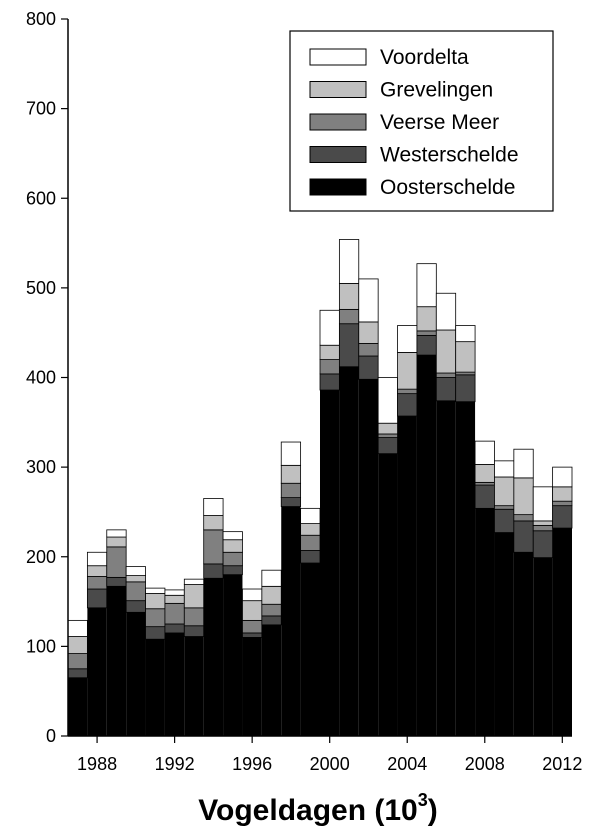 The width and height of the screenshot is (601, 835). I want to click on bar-2006-veerse-meer, so click(446, 375).